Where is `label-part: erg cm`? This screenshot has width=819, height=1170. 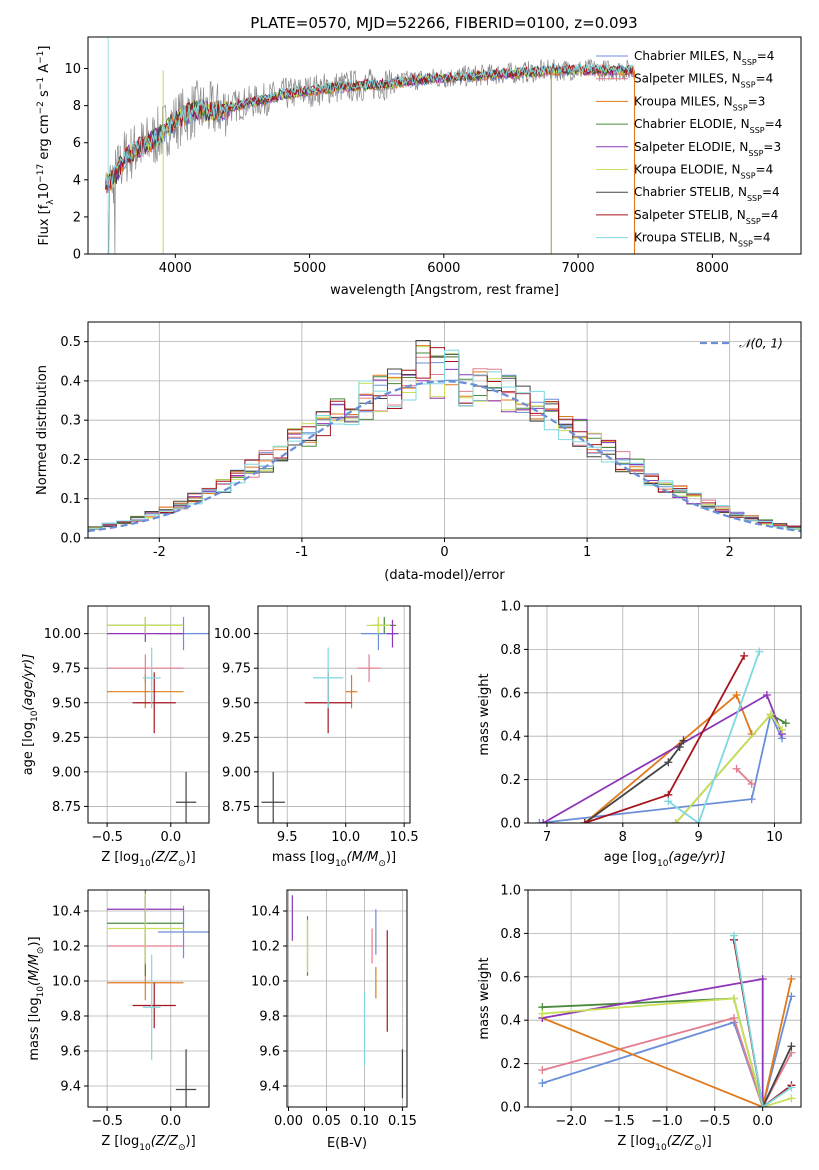 label-part: erg cm is located at coordinates (44, 138).